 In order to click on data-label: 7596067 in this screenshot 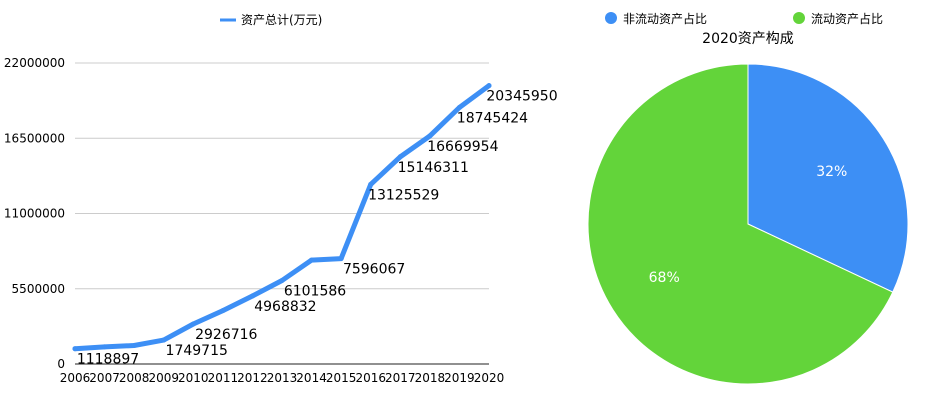, I will do `click(374, 270)`.